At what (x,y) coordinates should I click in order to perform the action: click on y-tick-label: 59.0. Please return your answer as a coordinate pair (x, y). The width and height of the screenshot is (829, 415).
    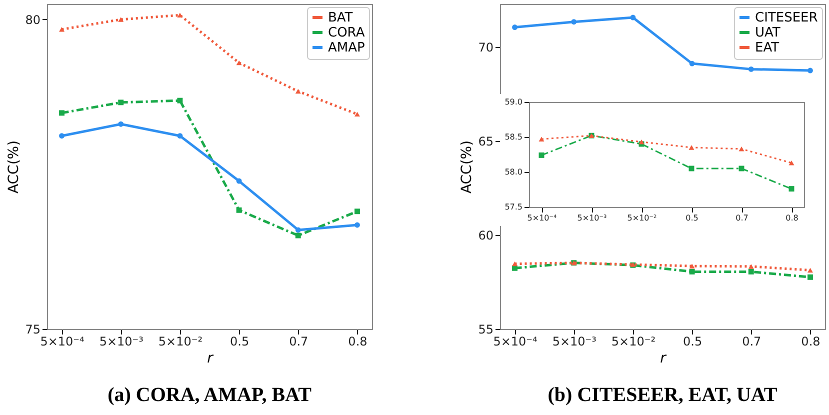
    Looking at the image, I should click on (513, 102).